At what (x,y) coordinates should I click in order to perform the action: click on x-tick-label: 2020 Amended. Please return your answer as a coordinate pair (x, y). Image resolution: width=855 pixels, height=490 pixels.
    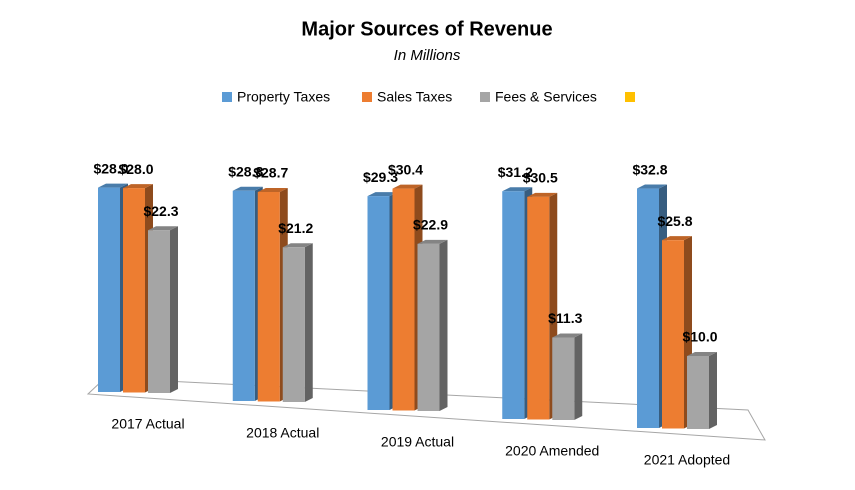
    Looking at the image, I should click on (552, 451).